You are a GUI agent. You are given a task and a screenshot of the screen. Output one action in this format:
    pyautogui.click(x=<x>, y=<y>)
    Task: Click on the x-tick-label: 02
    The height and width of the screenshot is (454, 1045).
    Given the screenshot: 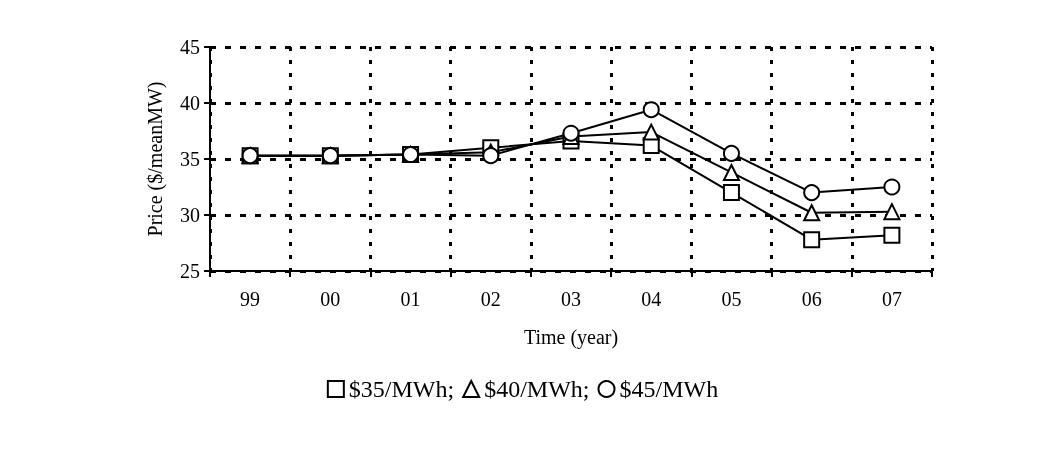 What is the action you would take?
    pyautogui.click(x=490, y=299)
    